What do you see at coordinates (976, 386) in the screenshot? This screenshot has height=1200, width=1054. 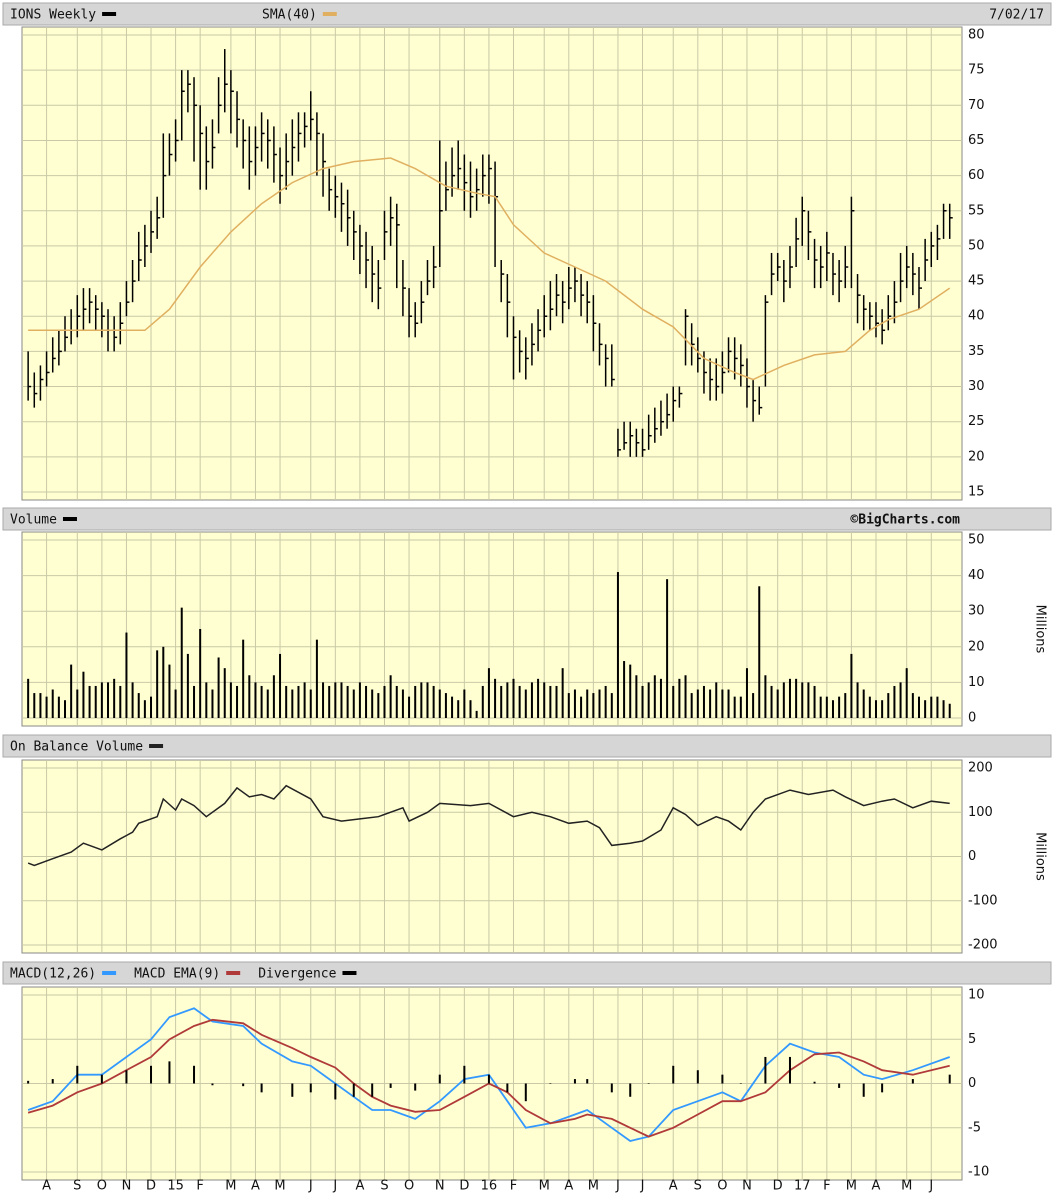 I see `y-tick-label: 30` at bounding box center [976, 386].